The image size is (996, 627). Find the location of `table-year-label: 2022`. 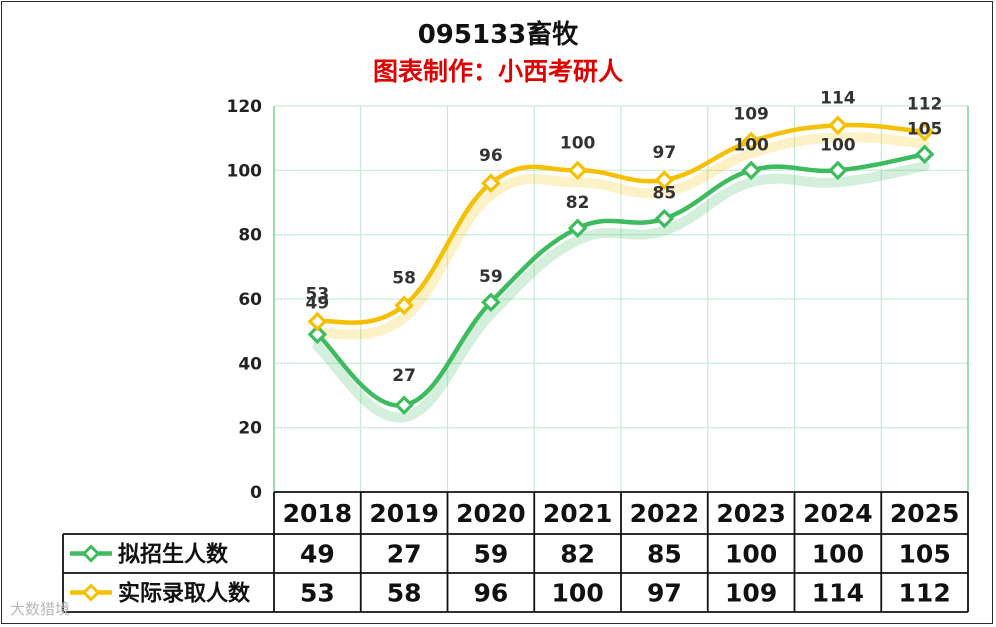

table-year-label: 2022 is located at coordinates (665, 513).